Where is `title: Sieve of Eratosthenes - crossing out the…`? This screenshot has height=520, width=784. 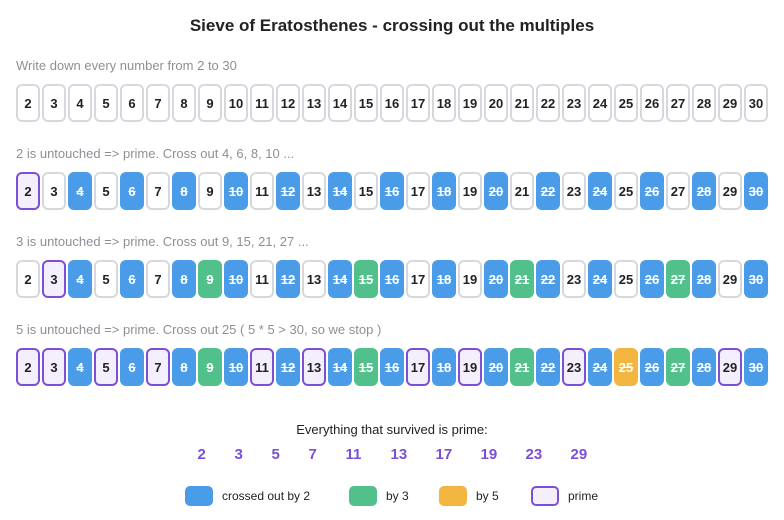 title: Sieve of Eratosthenes - crossing out the… is located at coordinates (392, 25).